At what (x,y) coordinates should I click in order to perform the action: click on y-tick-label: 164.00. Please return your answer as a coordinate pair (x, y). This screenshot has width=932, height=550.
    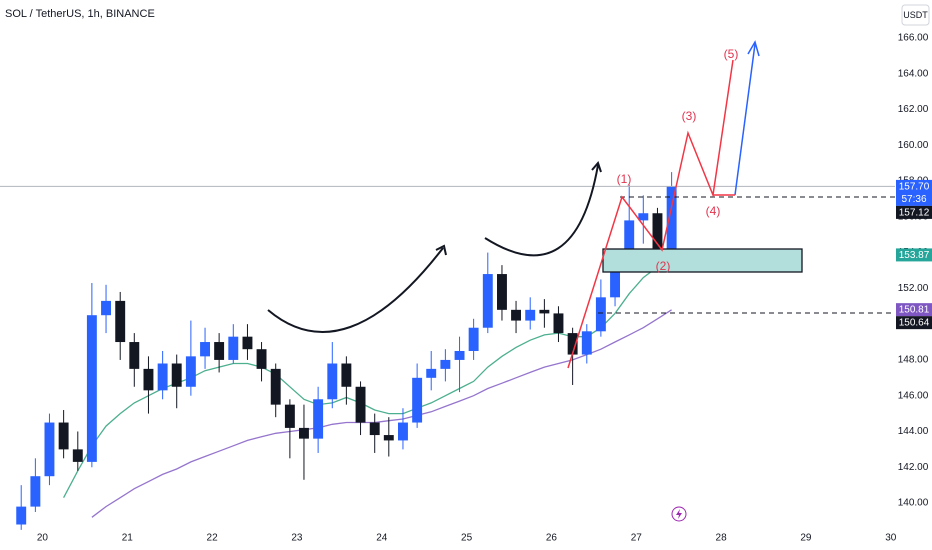
    Looking at the image, I should click on (913, 73).